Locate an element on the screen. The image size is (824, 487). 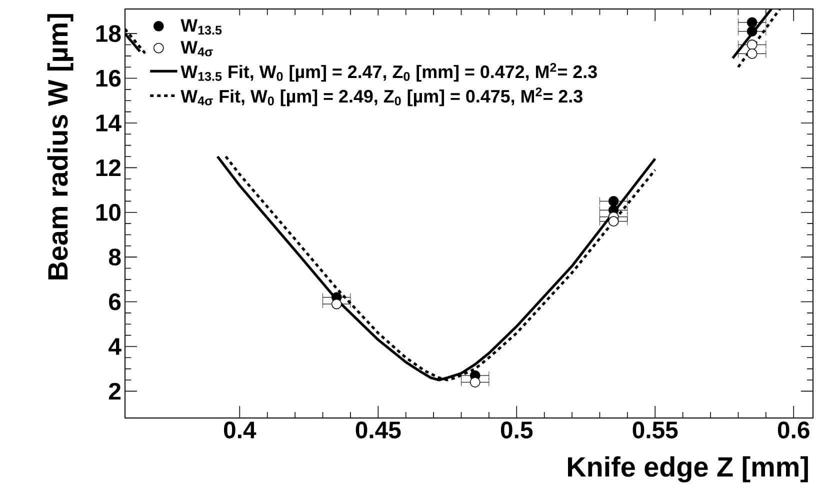
x-axis-title: Knife edge Z [mm] is located at coordinates (688, 469).